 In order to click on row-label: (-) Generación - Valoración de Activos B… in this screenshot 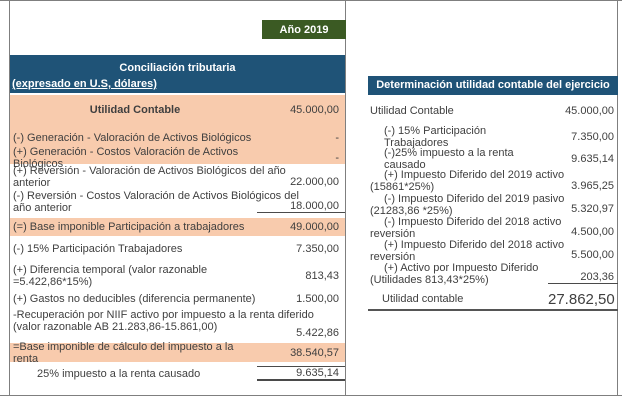, I will do `click(132, 138)`.